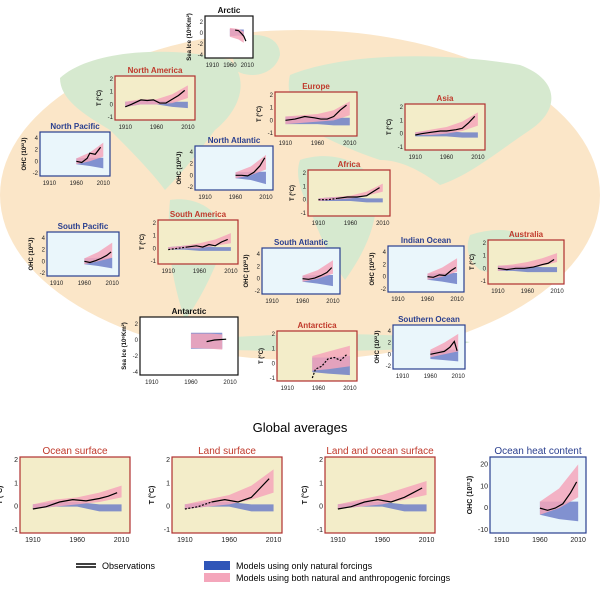  Describe the element at coordinates (380, 451) in the screenshot. I see `chart-title: Land and ocean surface` at that location.